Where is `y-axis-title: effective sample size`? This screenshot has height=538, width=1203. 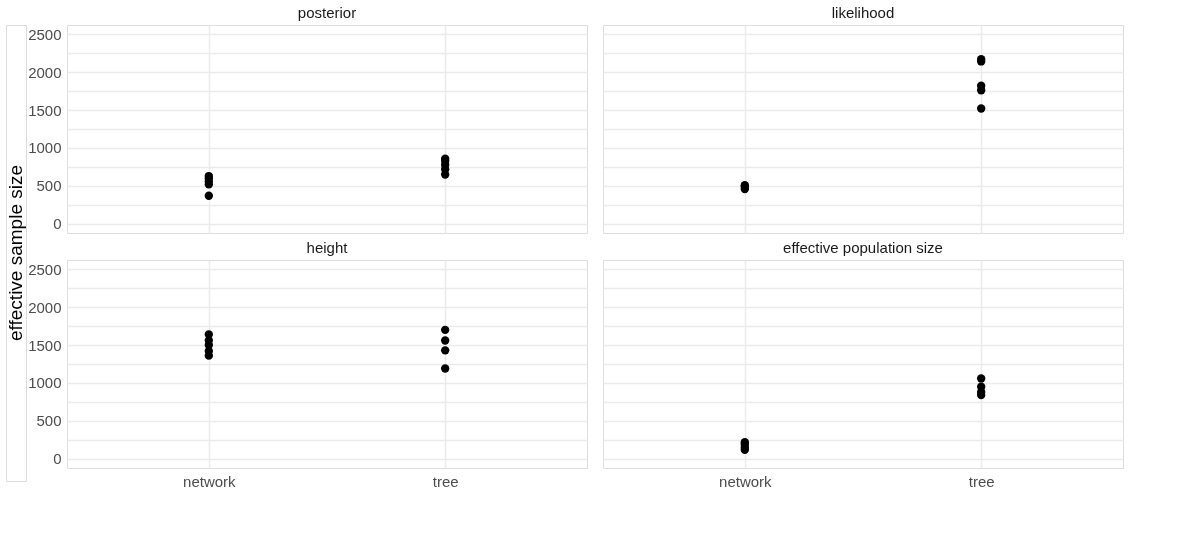
y-axis-title: effective sample size is located at coordinates (15, 253).